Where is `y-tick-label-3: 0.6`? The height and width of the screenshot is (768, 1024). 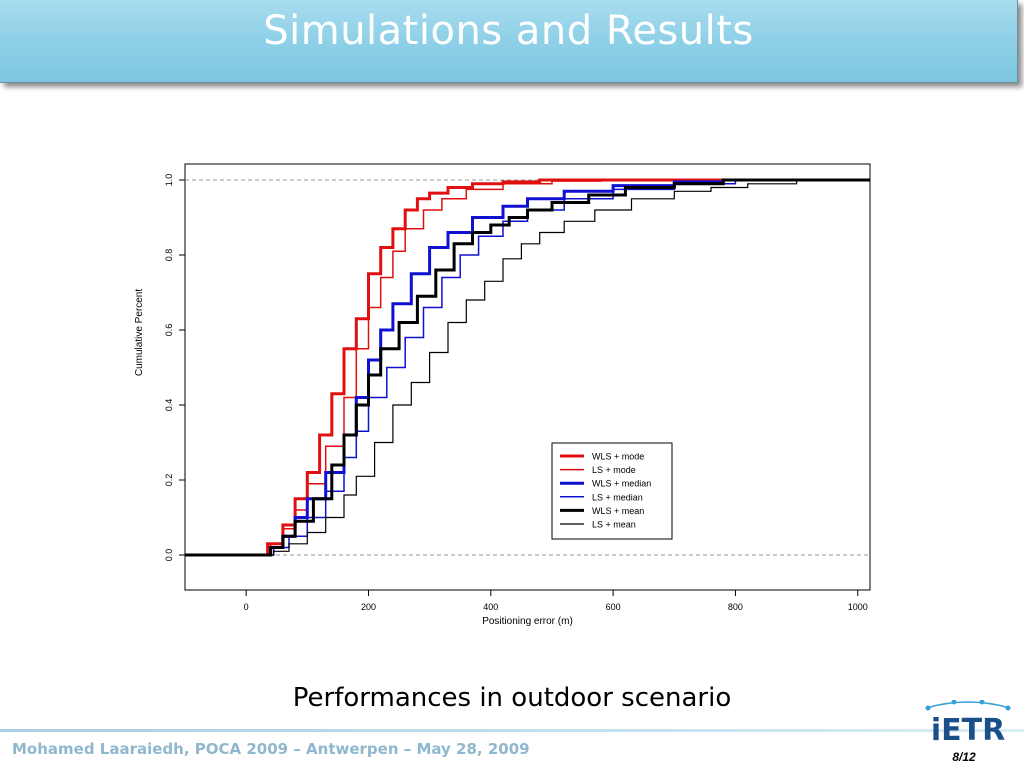 y-tick-label-3: 0.6 is located at coordinates (169, 330).